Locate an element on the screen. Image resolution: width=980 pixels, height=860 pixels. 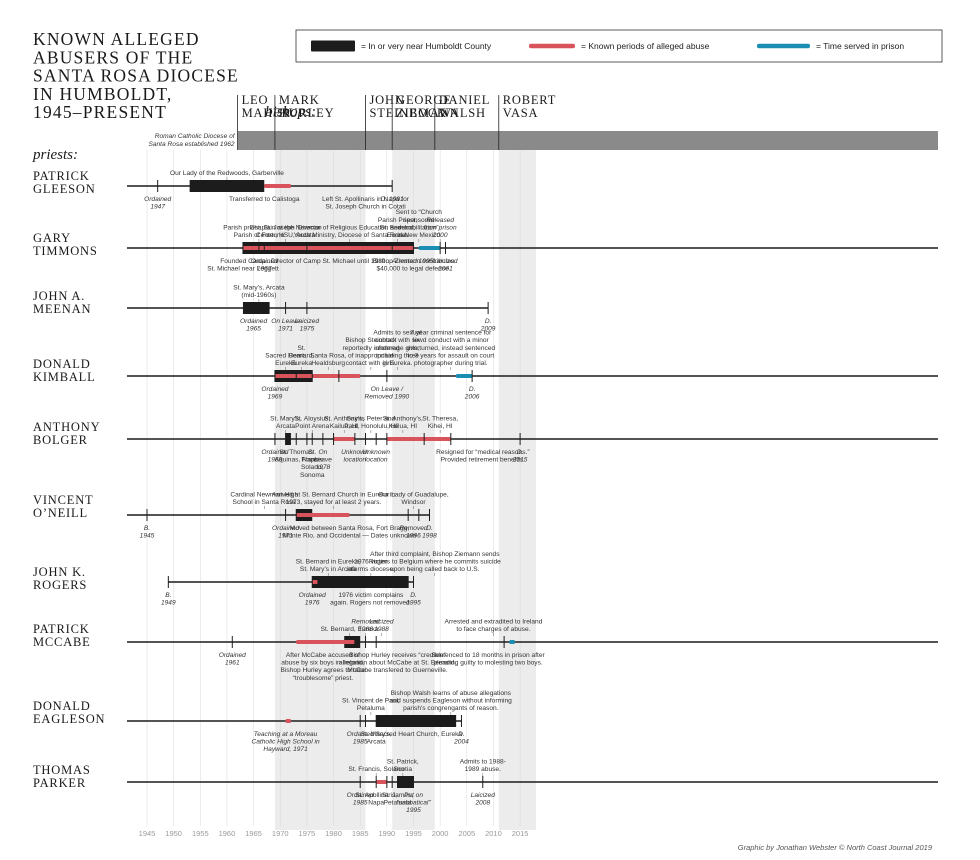
annotation: On Leave 1978 is located at coordinates (323, 460).